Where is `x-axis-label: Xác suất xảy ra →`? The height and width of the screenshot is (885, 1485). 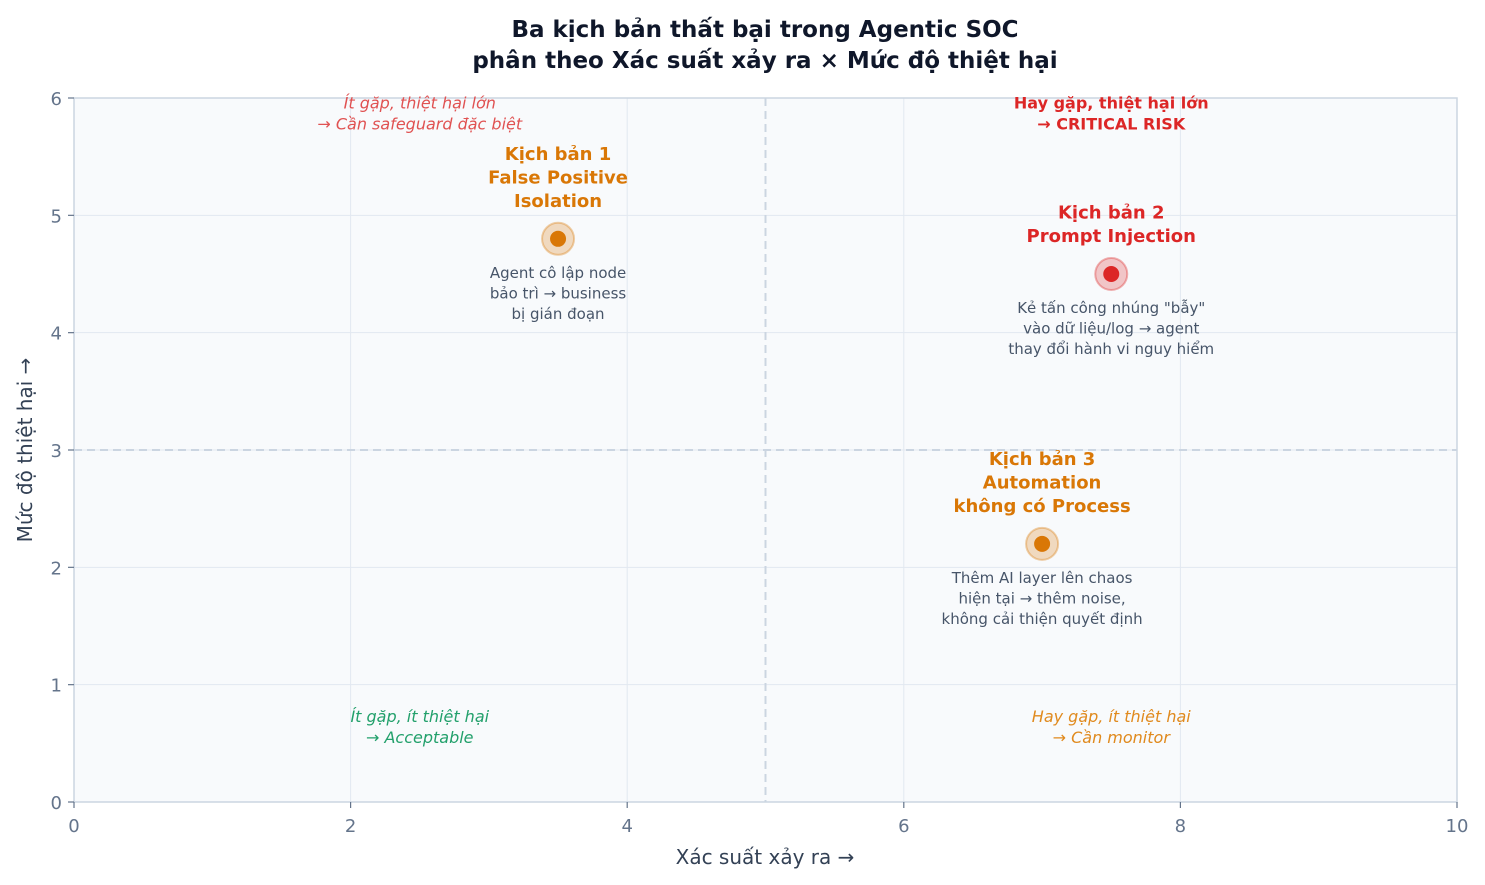 x-axis-label: Xác suất xảy ra → is located at coordinates (765, 857).